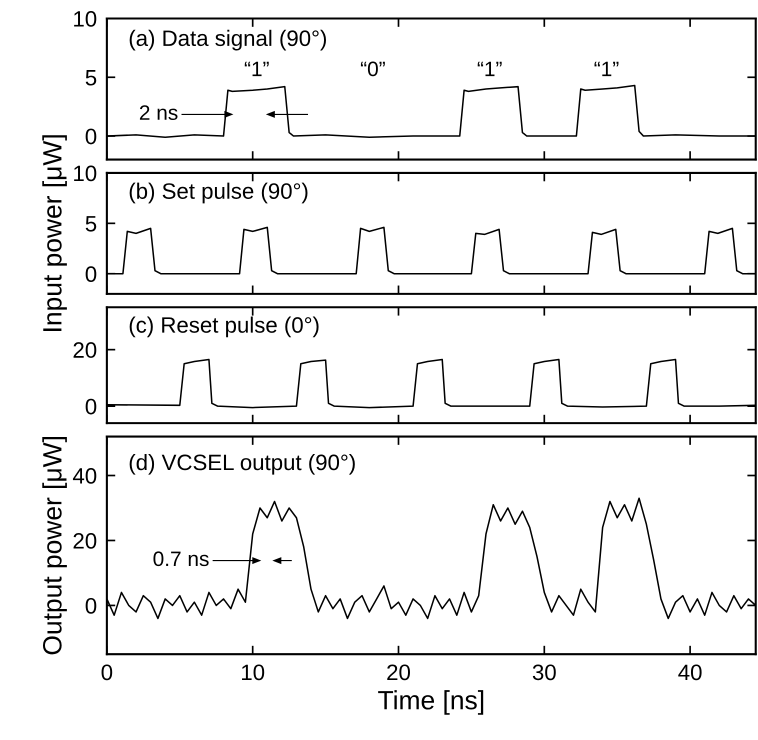 Image resolution: width=758 pixels, height=740 pixels. What do you see at coordinates (431, 702) in the screenshot?
I see `x-axis-title: Time [ns]` at bounding box center [431, 702].